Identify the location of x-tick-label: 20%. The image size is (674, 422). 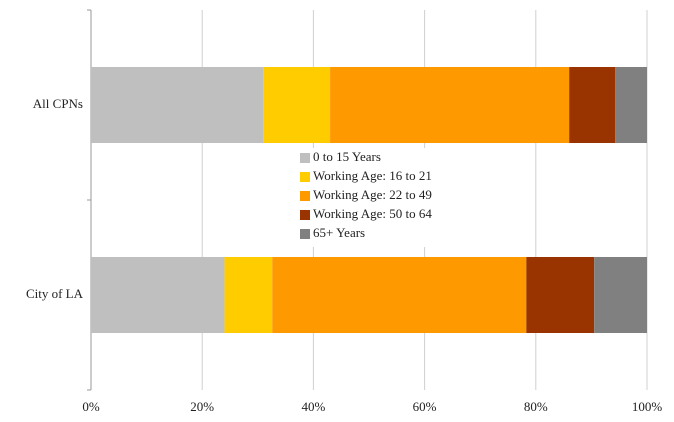
(202, 406).